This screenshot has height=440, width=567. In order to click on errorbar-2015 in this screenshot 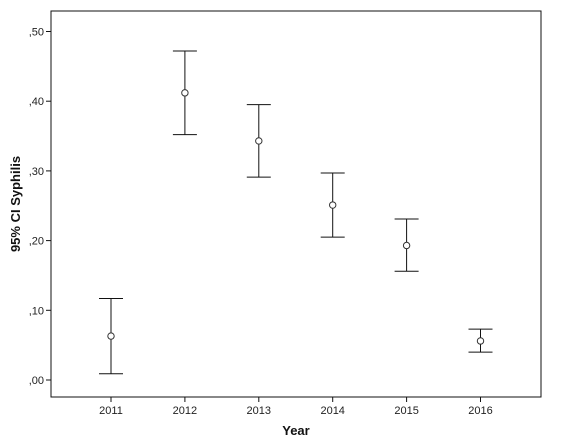, I will do `click(406, 245)`.